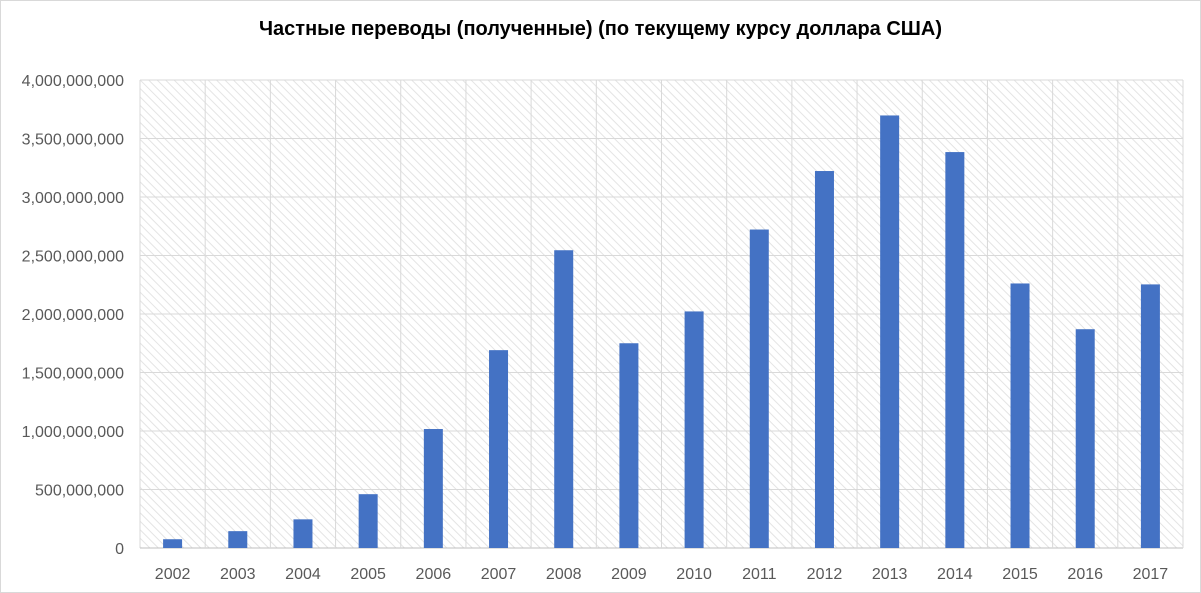 This screenshot has height=593, width=1201. I want to click on bar-2017, so click(1150, 416).